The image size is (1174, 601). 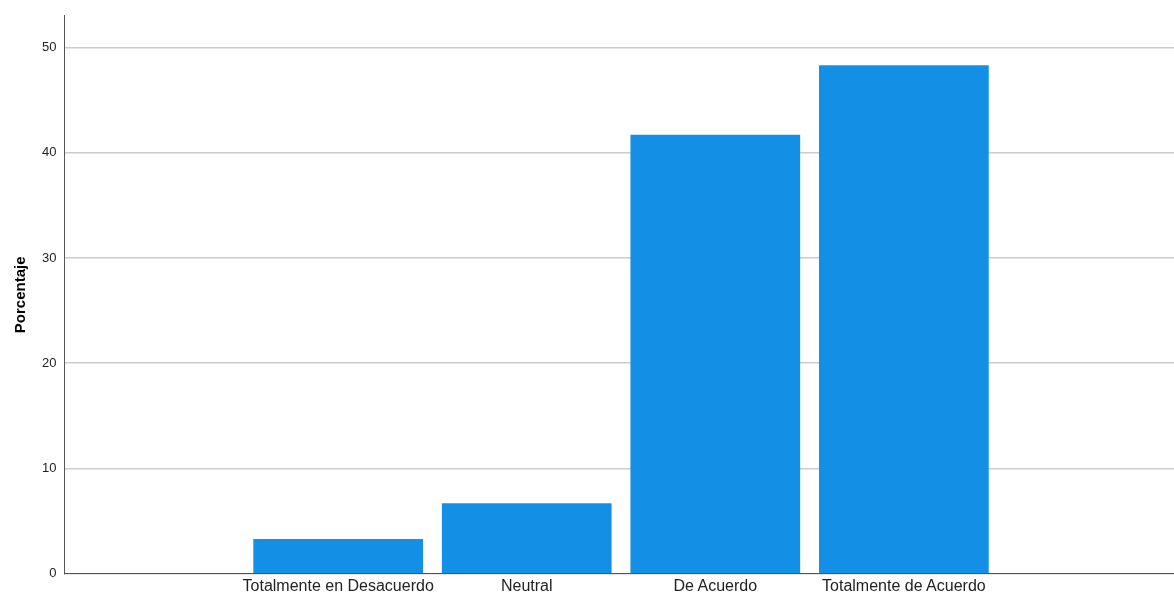 I want to click on y-tick-label: 20, so click(x=49, y=362).